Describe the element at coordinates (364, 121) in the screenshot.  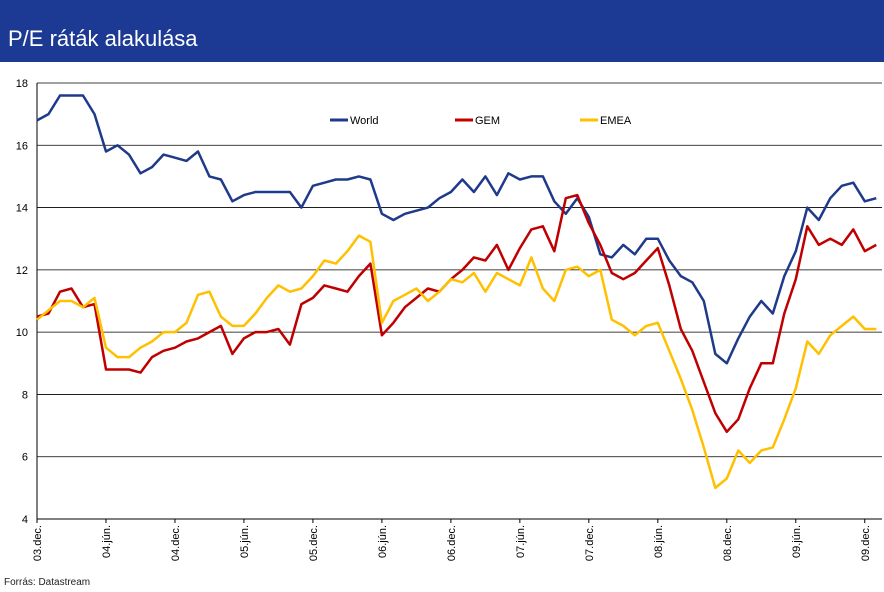
I see `legend-label: World` at that location.